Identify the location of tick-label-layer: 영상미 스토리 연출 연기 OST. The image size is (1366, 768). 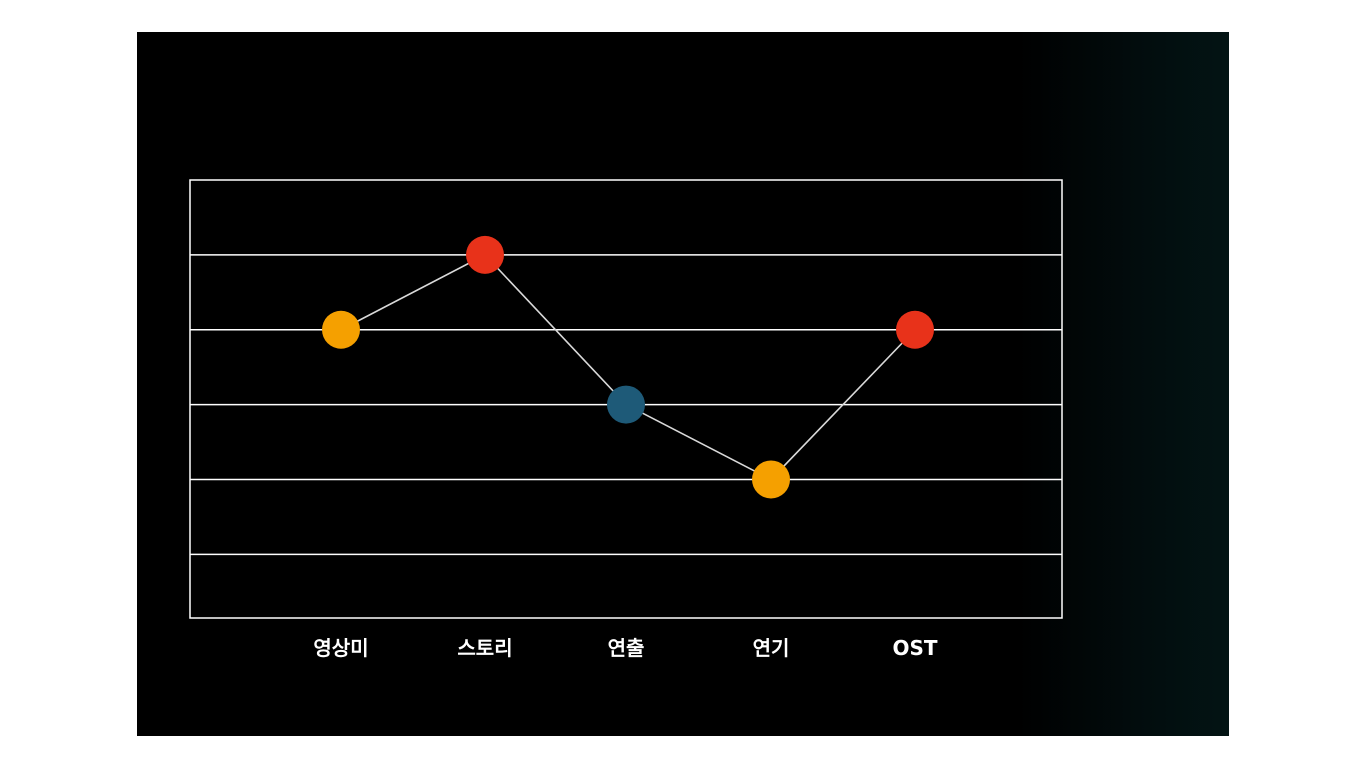
(625, 648).